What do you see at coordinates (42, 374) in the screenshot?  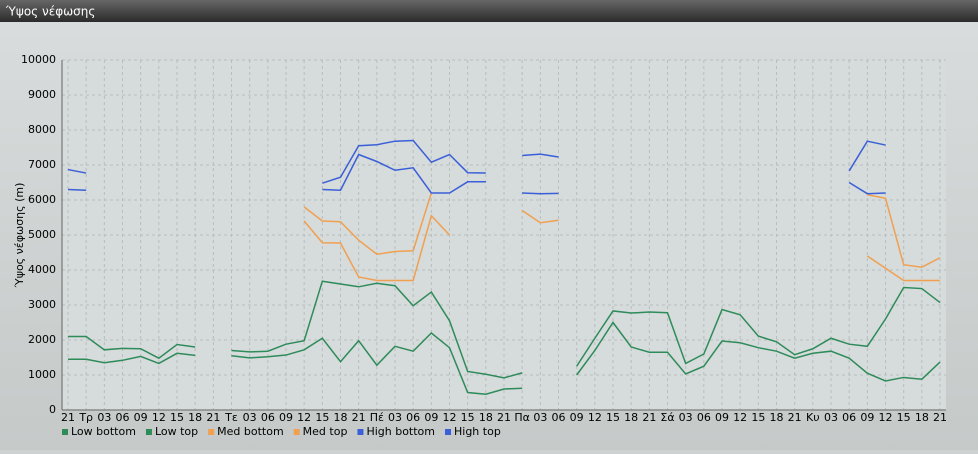 I see `y-tick-label: 1000` at bounding box center [42, 374].